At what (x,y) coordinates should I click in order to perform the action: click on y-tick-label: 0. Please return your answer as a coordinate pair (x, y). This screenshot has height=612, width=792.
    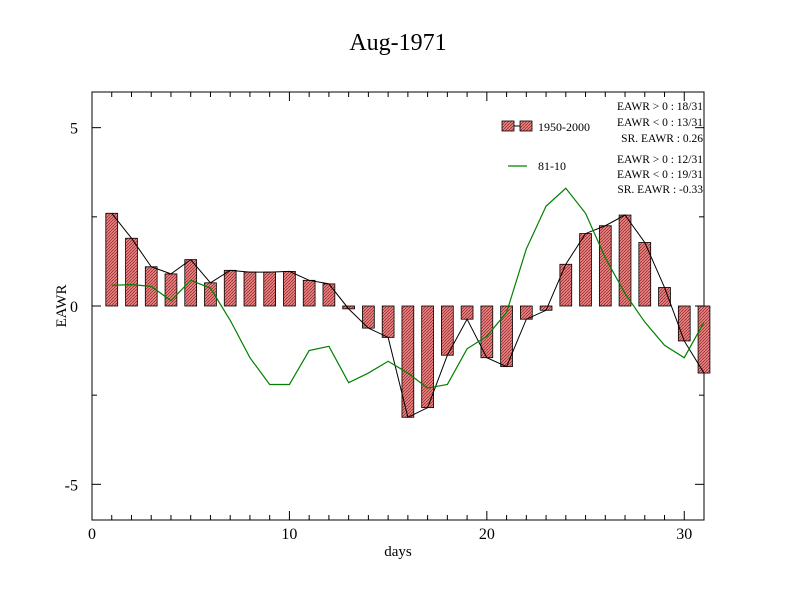
    Looking at the image, I should click on (74, 307).